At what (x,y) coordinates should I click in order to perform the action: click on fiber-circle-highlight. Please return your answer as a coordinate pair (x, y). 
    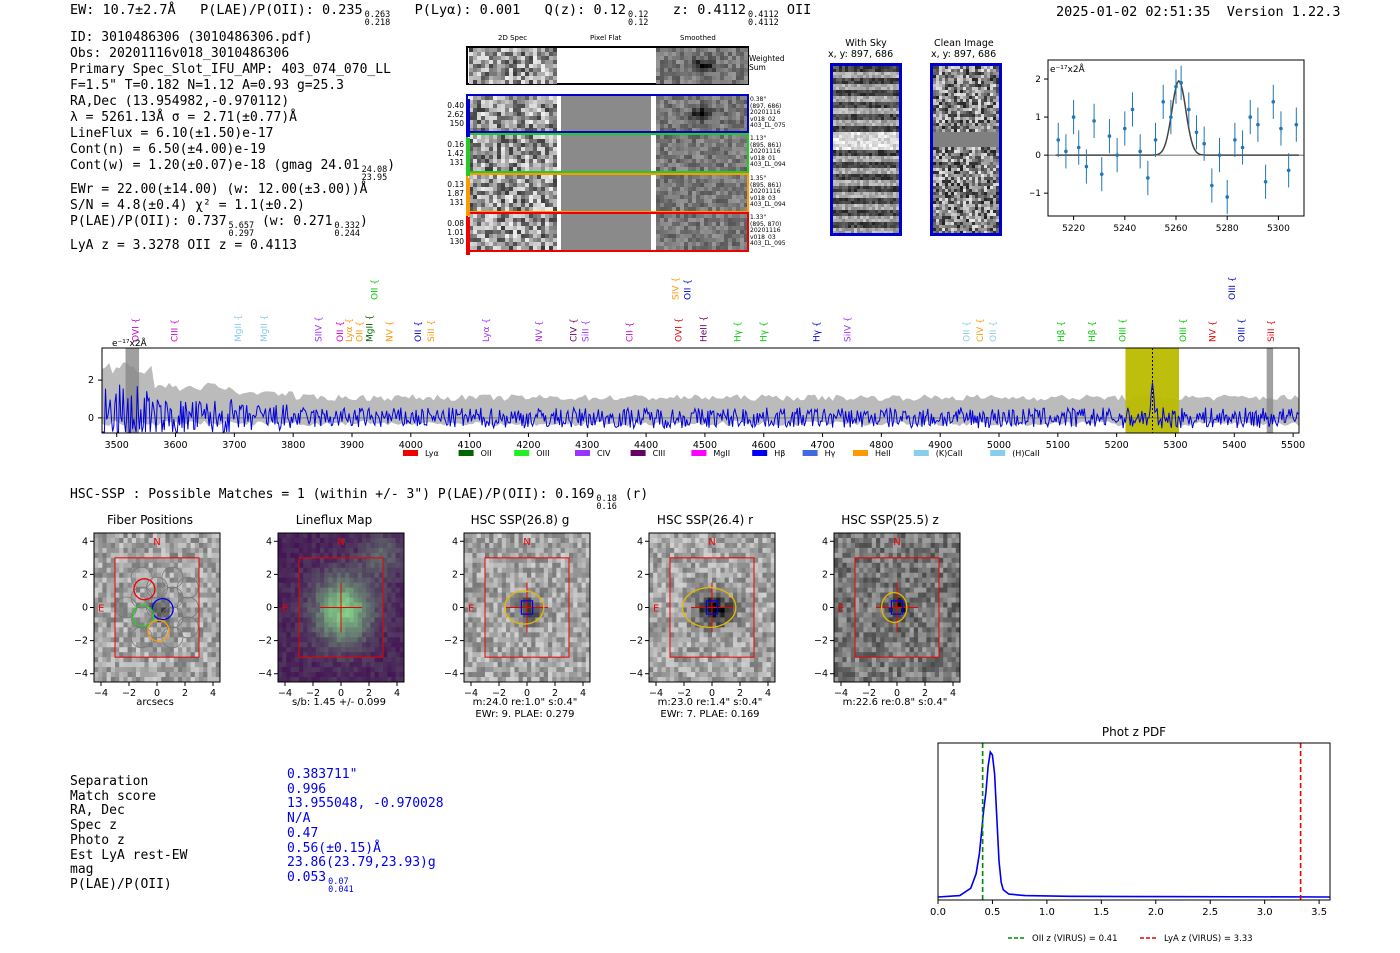
    Looking at the image, I should click on (143, 615).